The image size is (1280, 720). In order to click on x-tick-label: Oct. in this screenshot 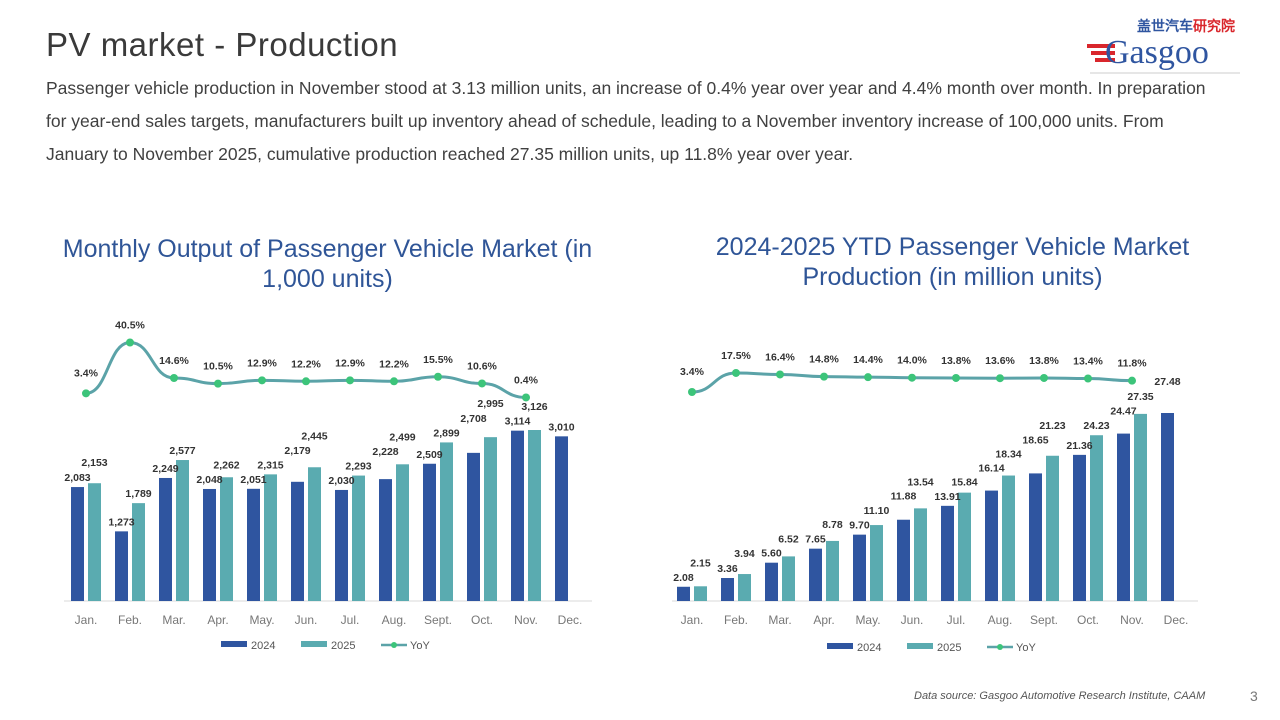, I will do `click(482, 620)`.